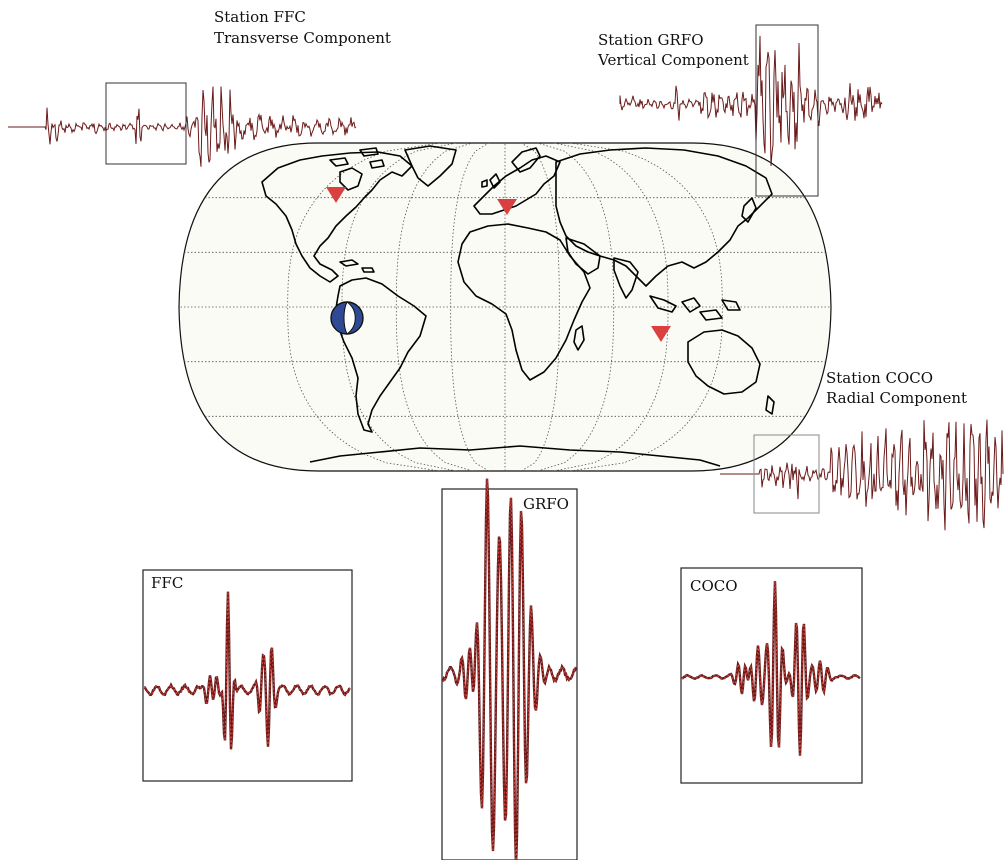 This screenshot has width=1005, height=860. What do you see at coordinates (749, 210) in the screenshot?
I see `japan` at bounding box center [749, 210].